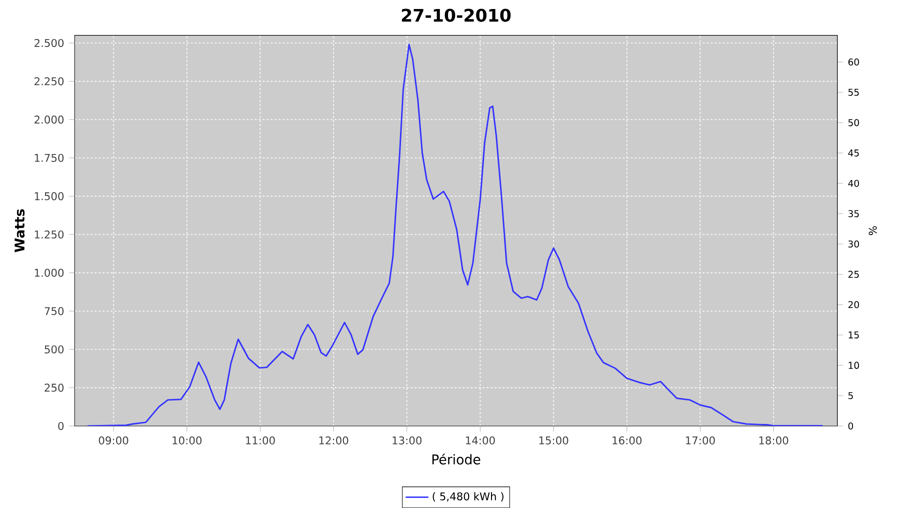 Image resolution: width=900 pixels, height=508 pixels. Describe the element at coordinates (480, 440) in the screenshot. I see `x-tick-label: 14:00` at that location.